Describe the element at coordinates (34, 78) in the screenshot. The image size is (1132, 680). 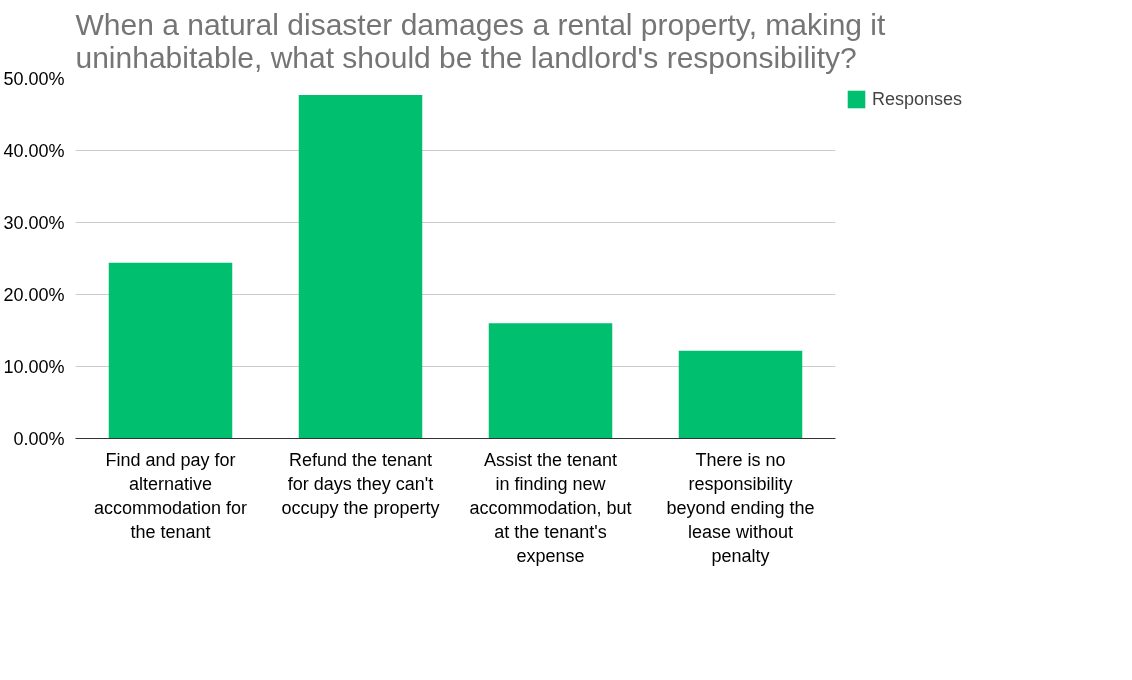
I see `y-tick-label: 50.00%` at that location.